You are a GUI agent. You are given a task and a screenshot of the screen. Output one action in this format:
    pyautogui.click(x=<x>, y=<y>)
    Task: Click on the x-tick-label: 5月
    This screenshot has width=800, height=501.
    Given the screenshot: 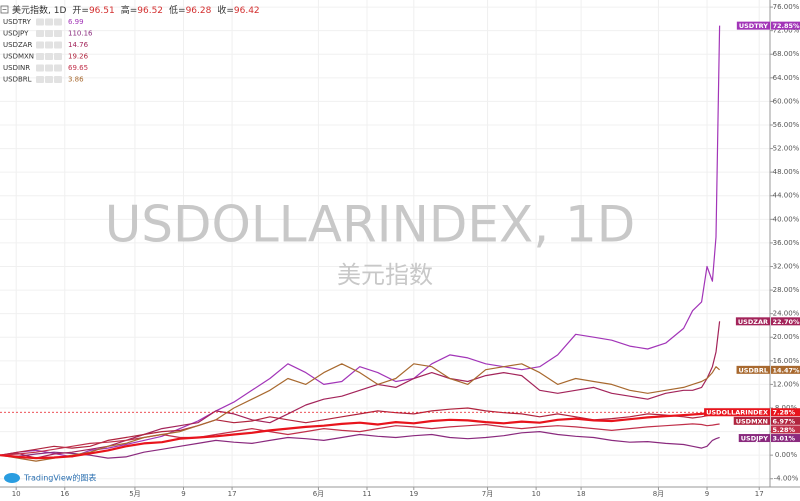 What is the action you would take?
    pyautogui.click(x=134, y=494)
    